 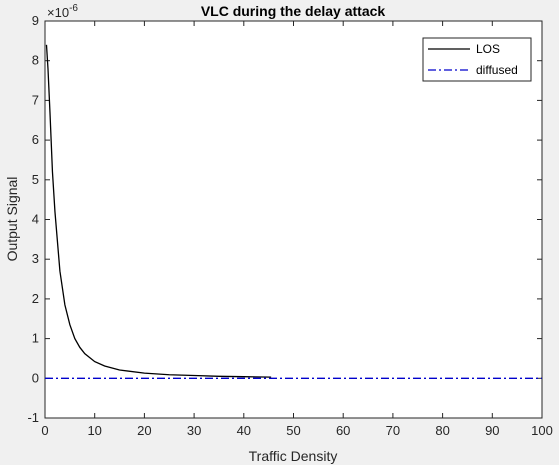 What do you see at coordinates (35, 60) in the screenshot?
I see `y-tick-label: 8` at bounding box center [35, 60].